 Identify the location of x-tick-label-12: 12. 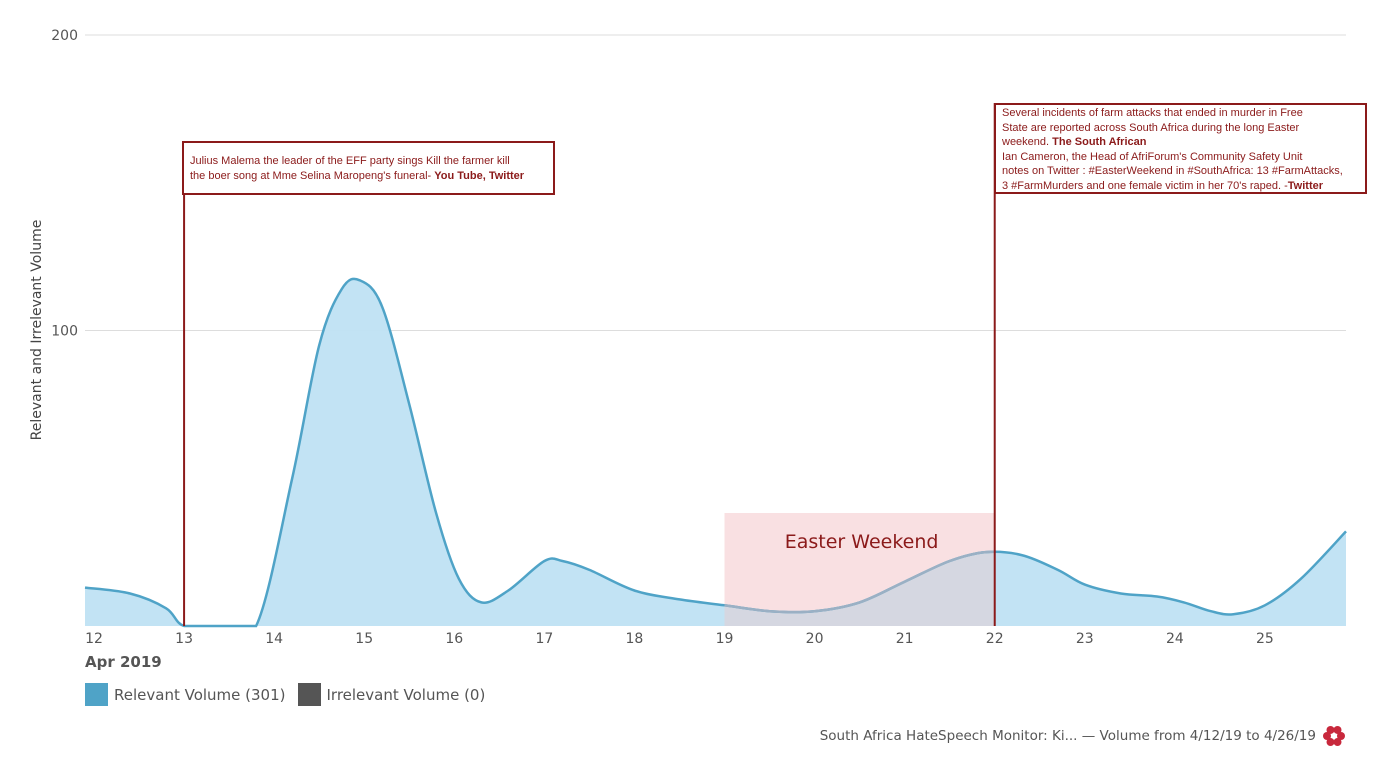
(94, 639).